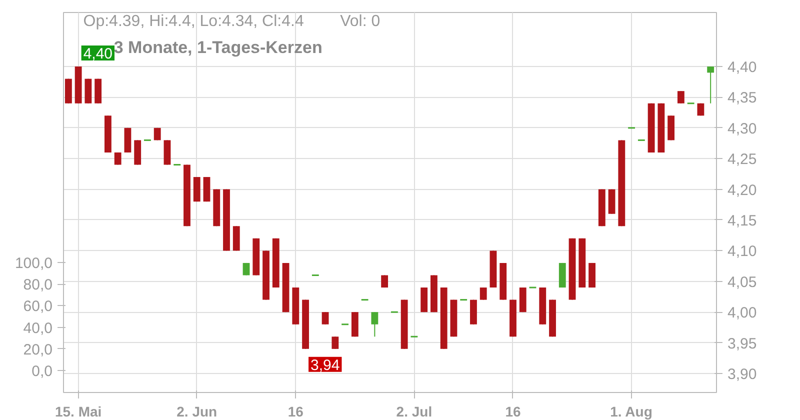  What do you see at coordinates (218, 47) in the screenshot?
I see `text: 3 Monate, 1-Tages-Kerzen` at bounding box center [218, 47].